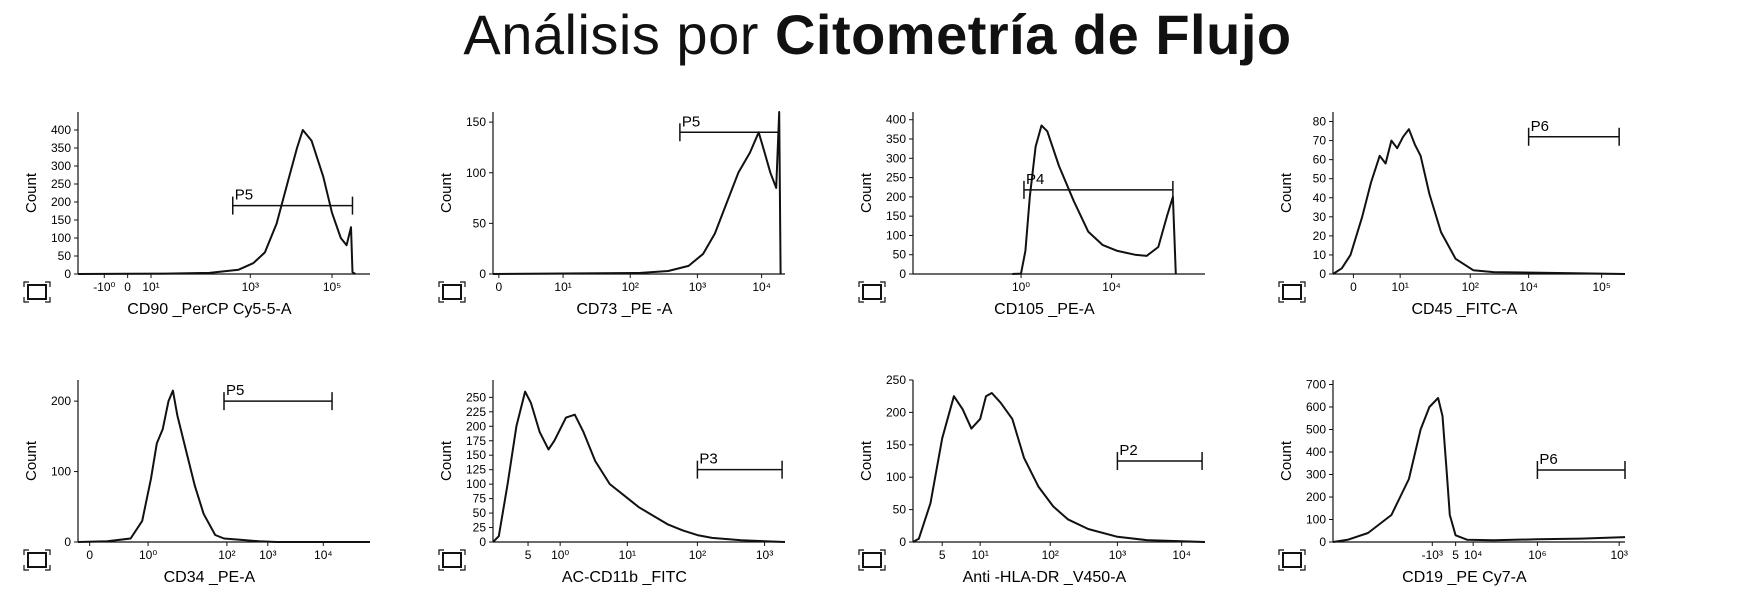 The width and height of the screenshot is (1755, 608). I want to click on gate-label: P6, so click(1540, 126).